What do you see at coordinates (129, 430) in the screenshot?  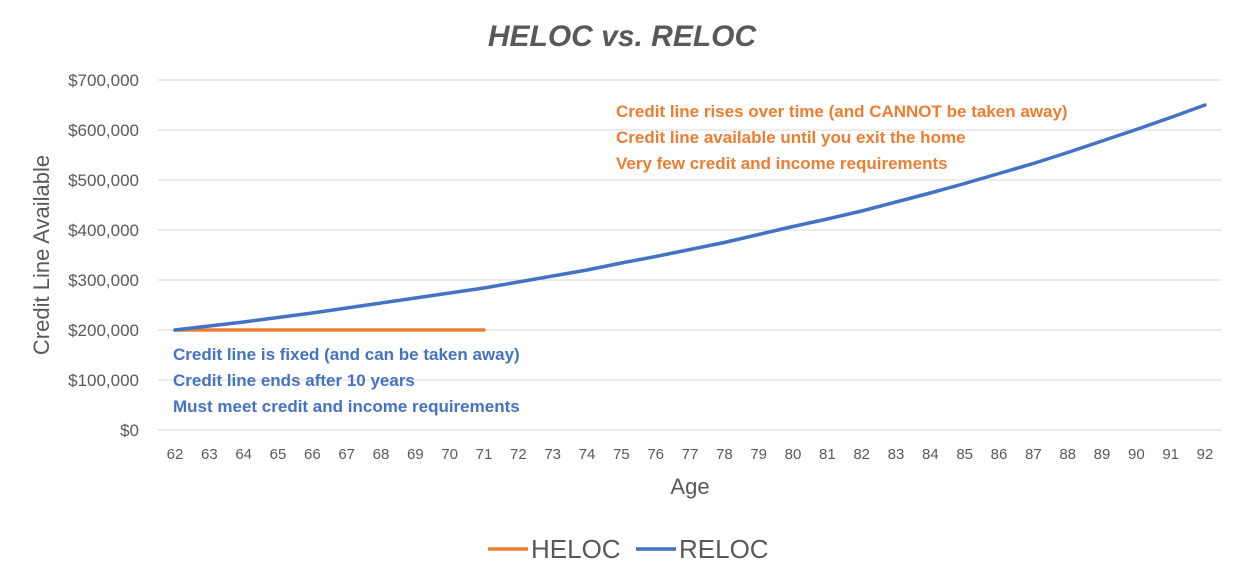 I see `y-tick-label: $0` at bounding box center [129, 430].